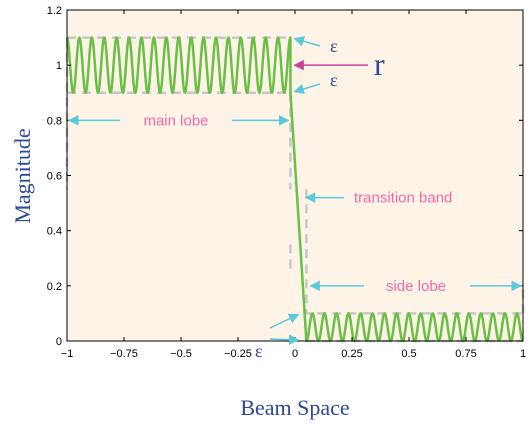 This screenshot has height=428, width=532. What do you see at coordinates (54, 287) in the screenshot?
I see `y-tick-label: 0.2` at bounding box center [54, 287].